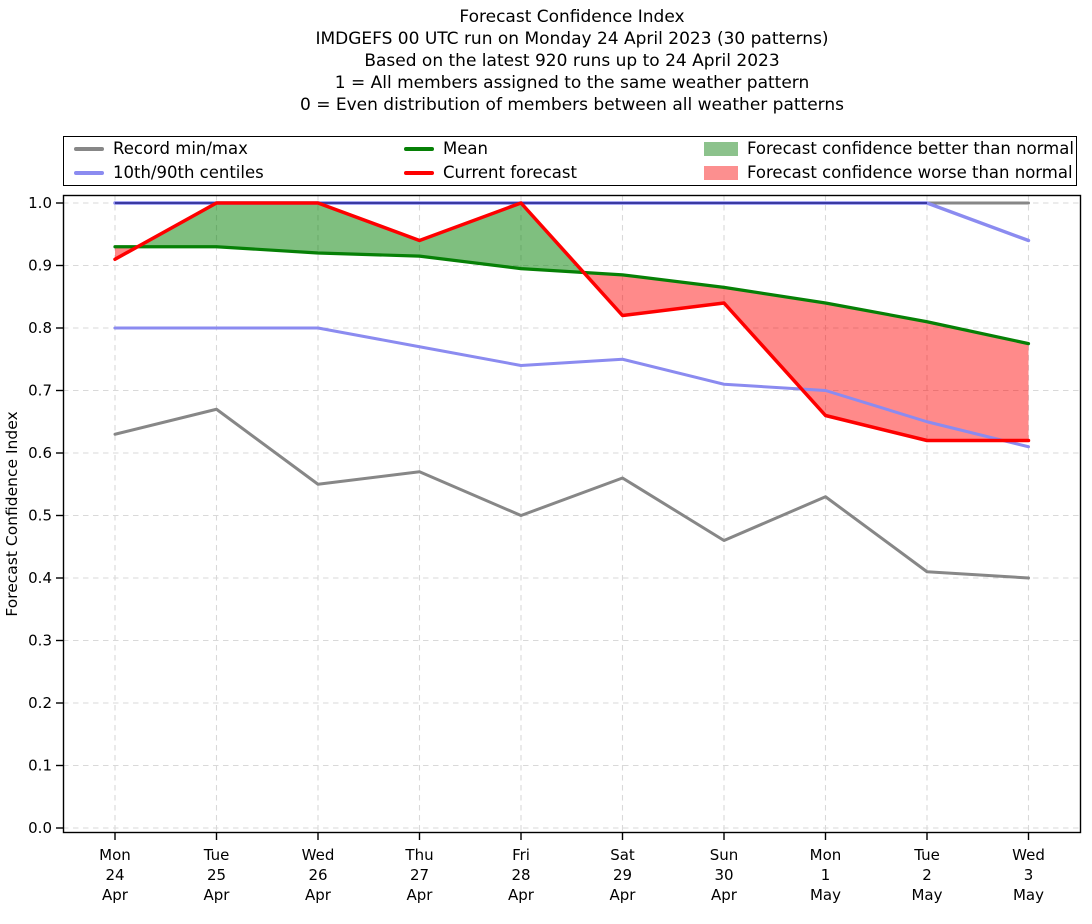  I want to click on svg-text: 0.5, so click(40, 516).